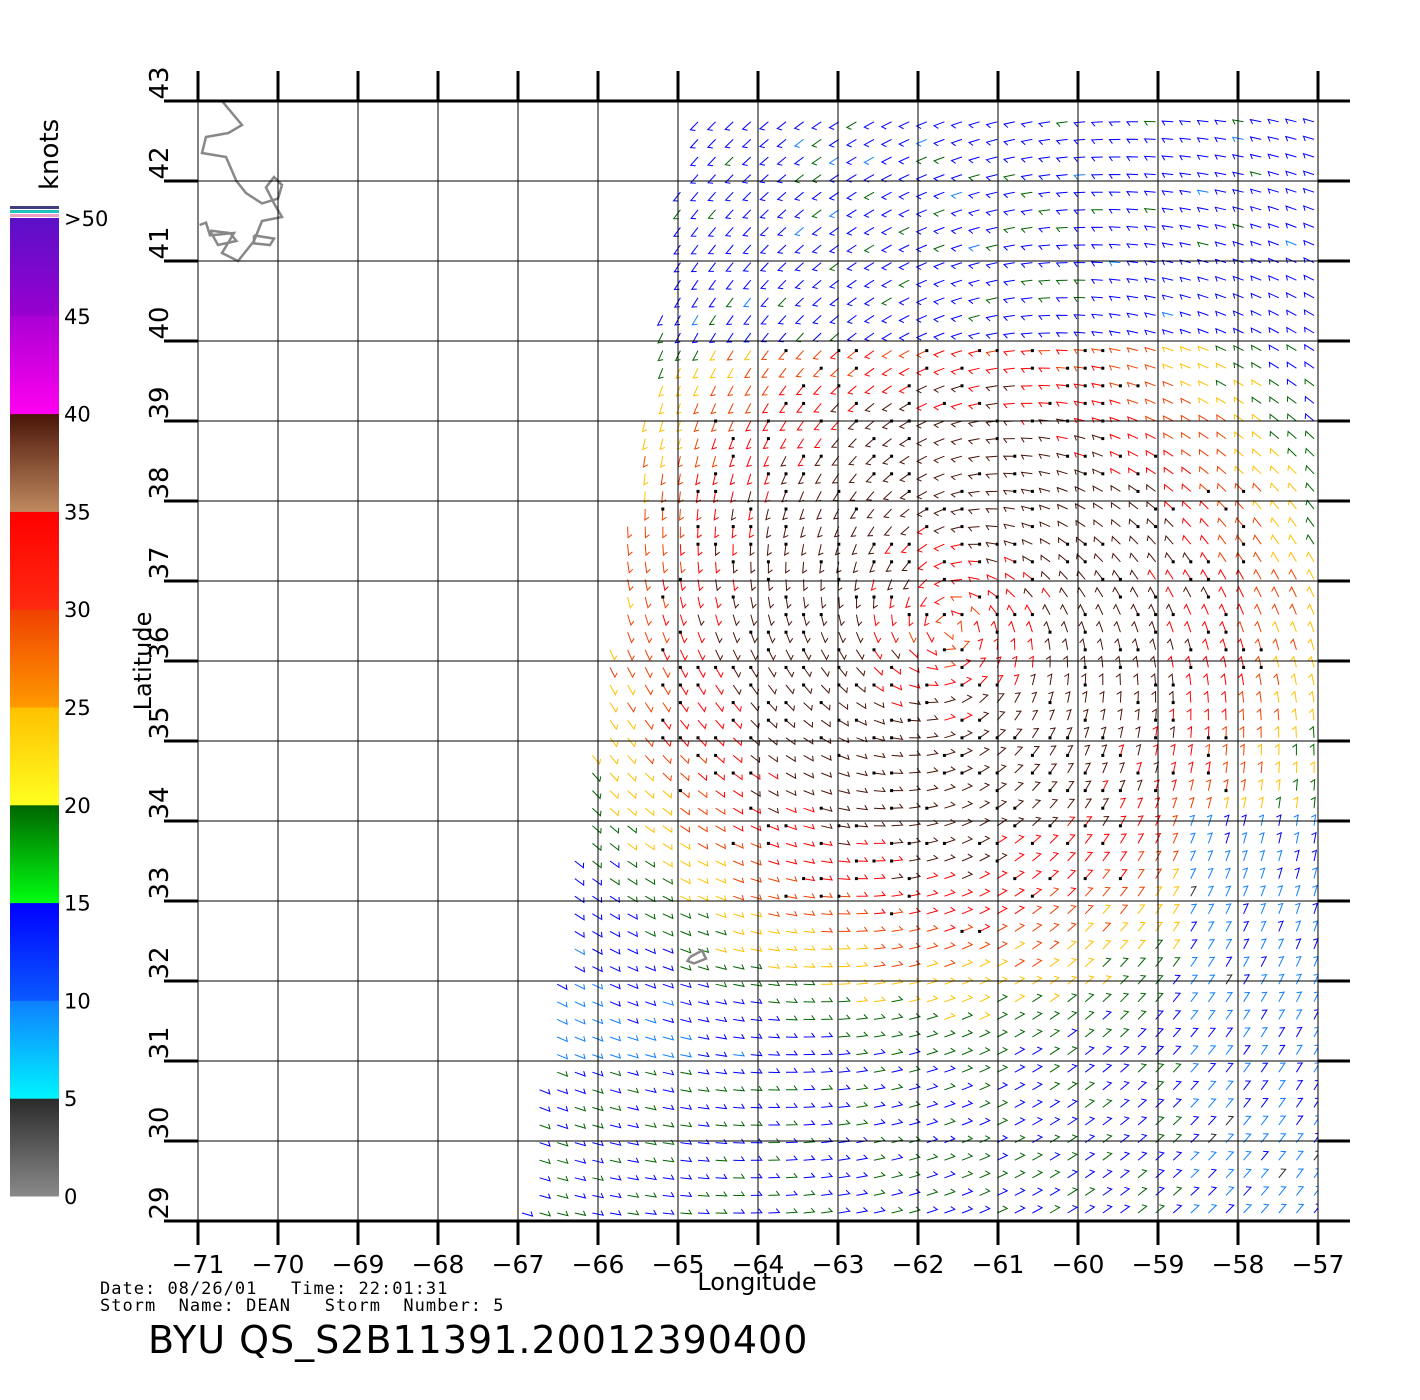 This screenshot has height=1400, width=1420. What do you see at coordinates (34, 1147) in the screenshot?
I see `colorbar-band` at bounding box center [34, 1147].